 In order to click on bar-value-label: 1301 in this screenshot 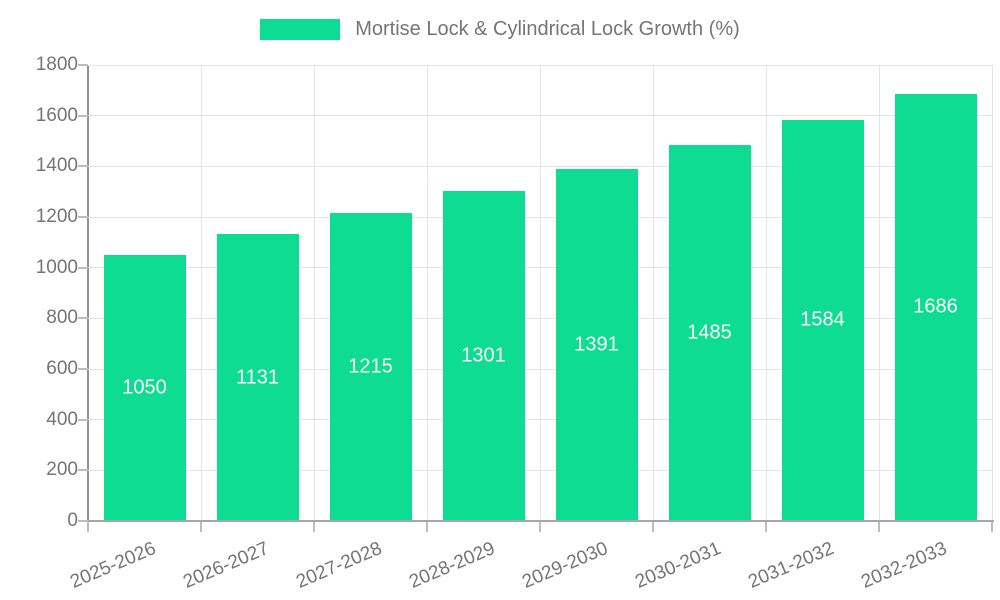, I will do `click(483, 355)`.